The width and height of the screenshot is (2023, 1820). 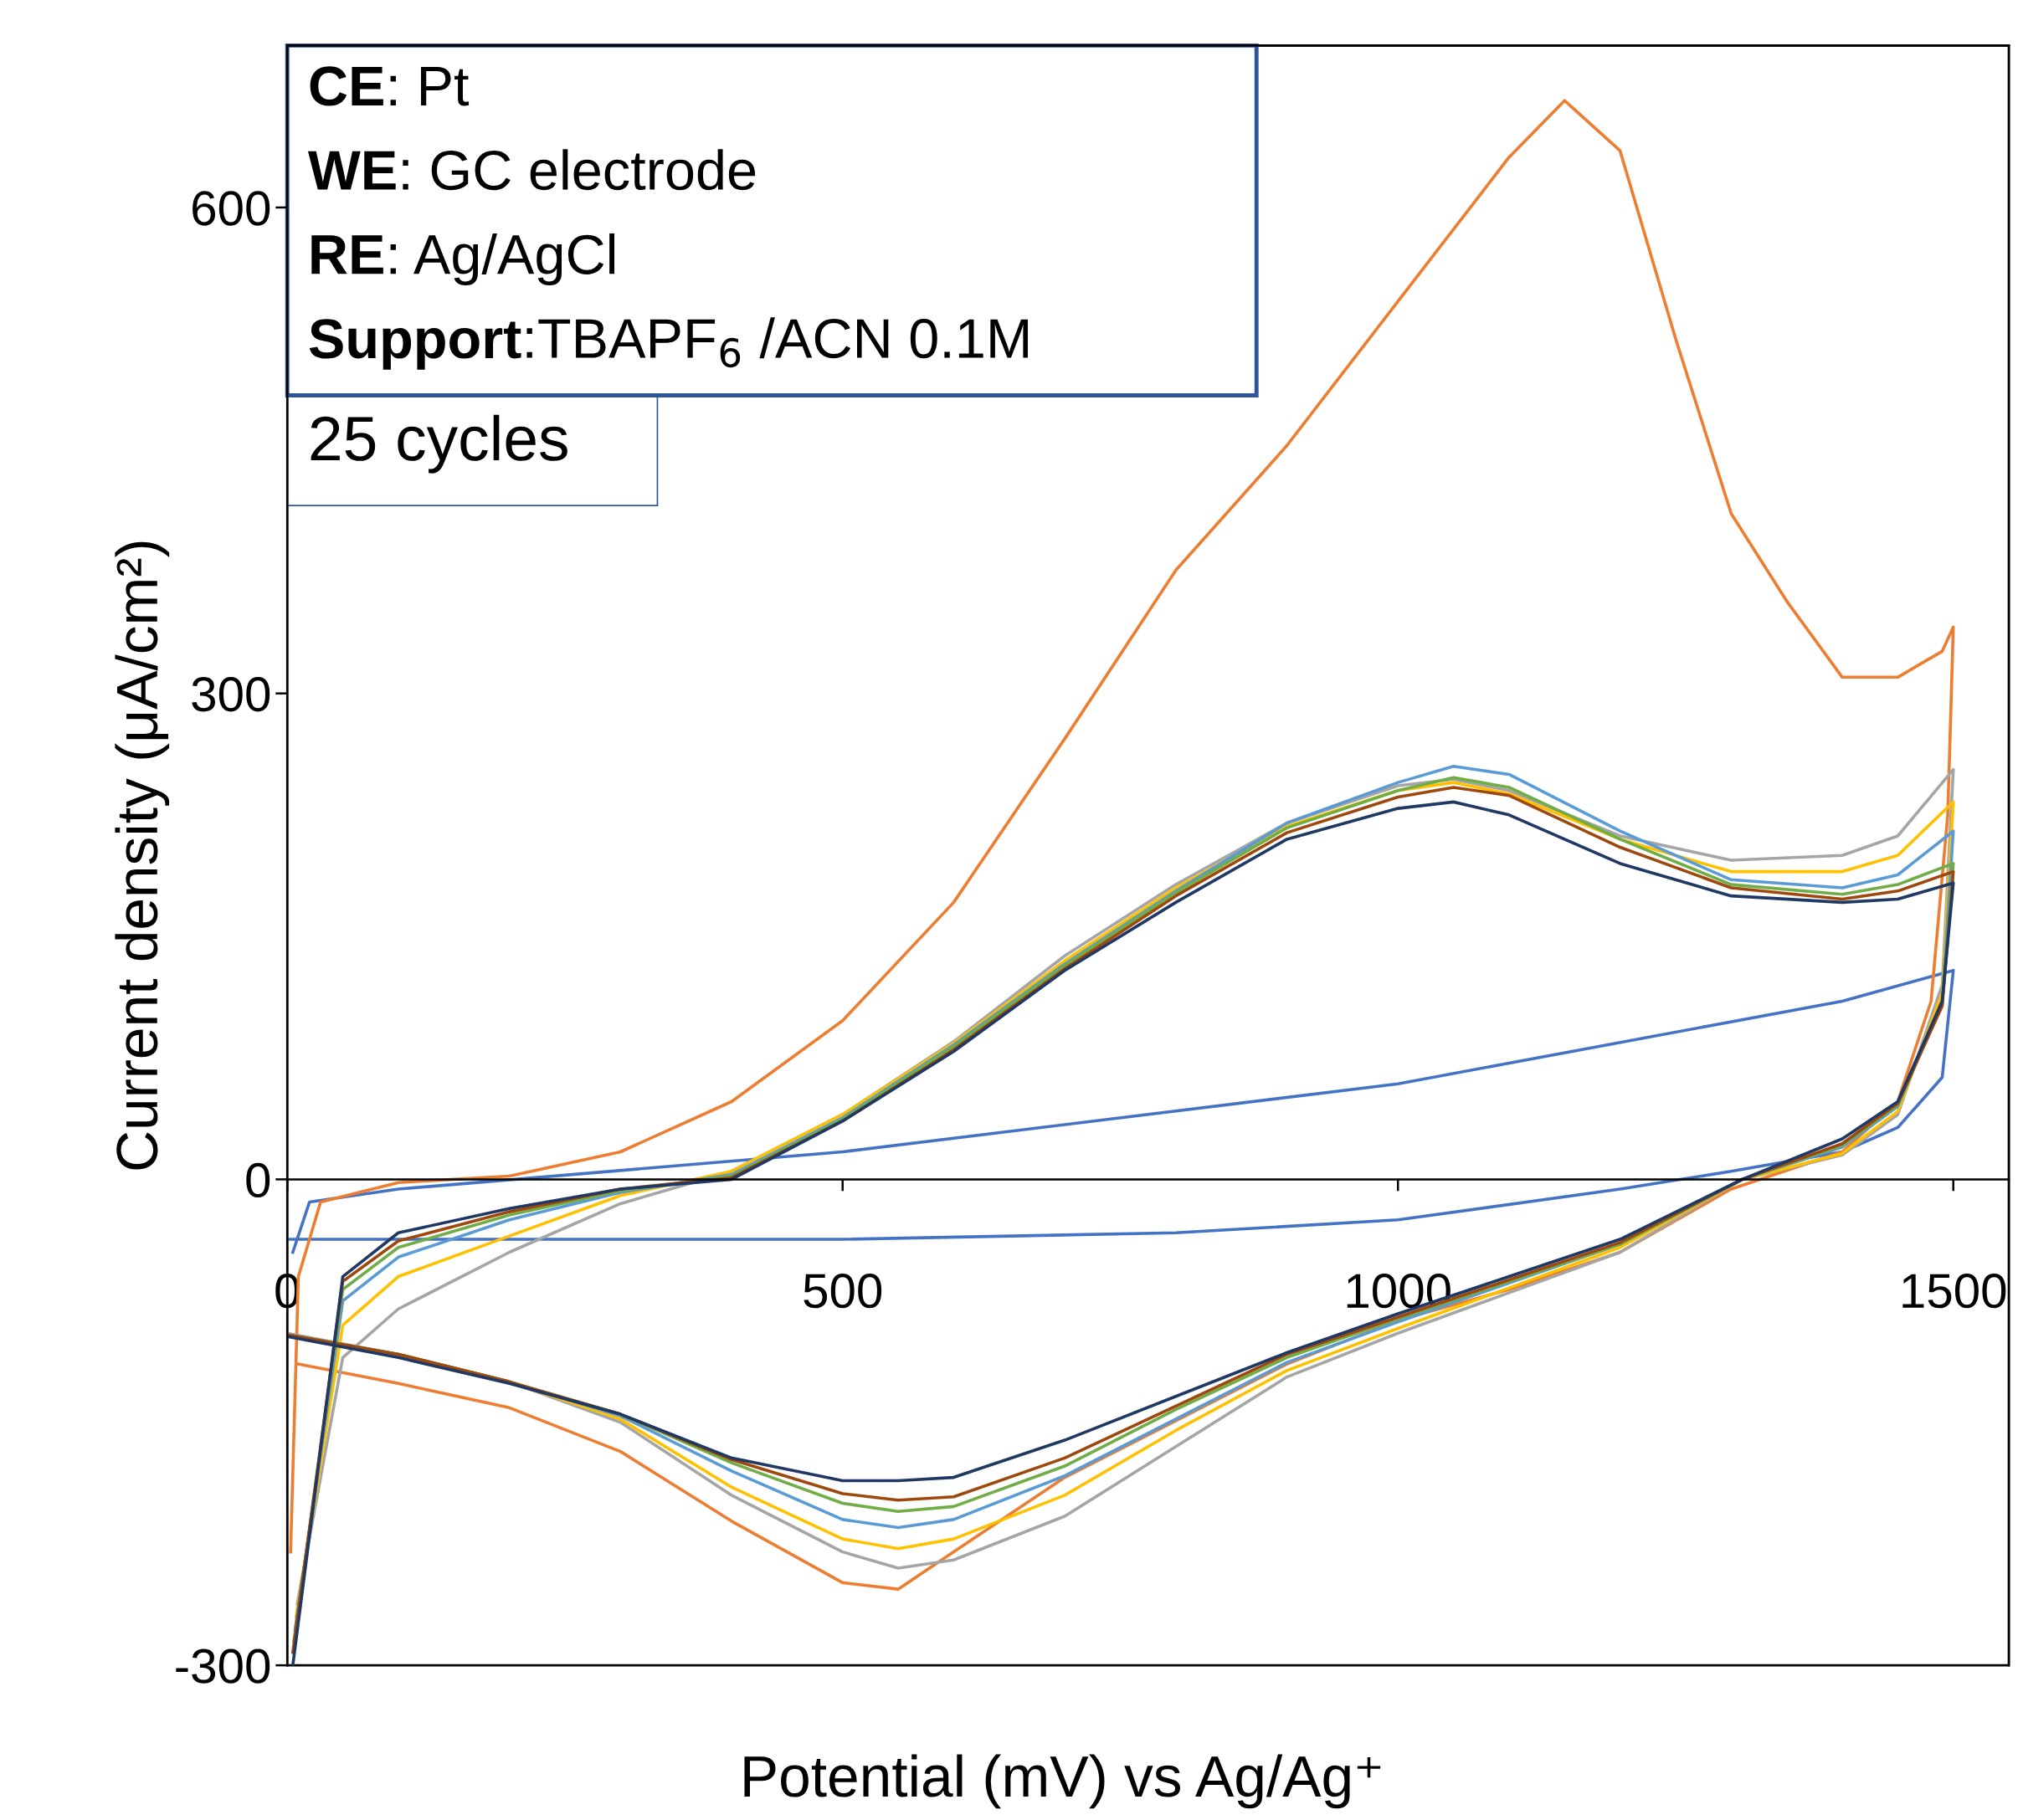 I want to click on y-axis-title: Current density (μA/cm²), so click(x=143, y=855).